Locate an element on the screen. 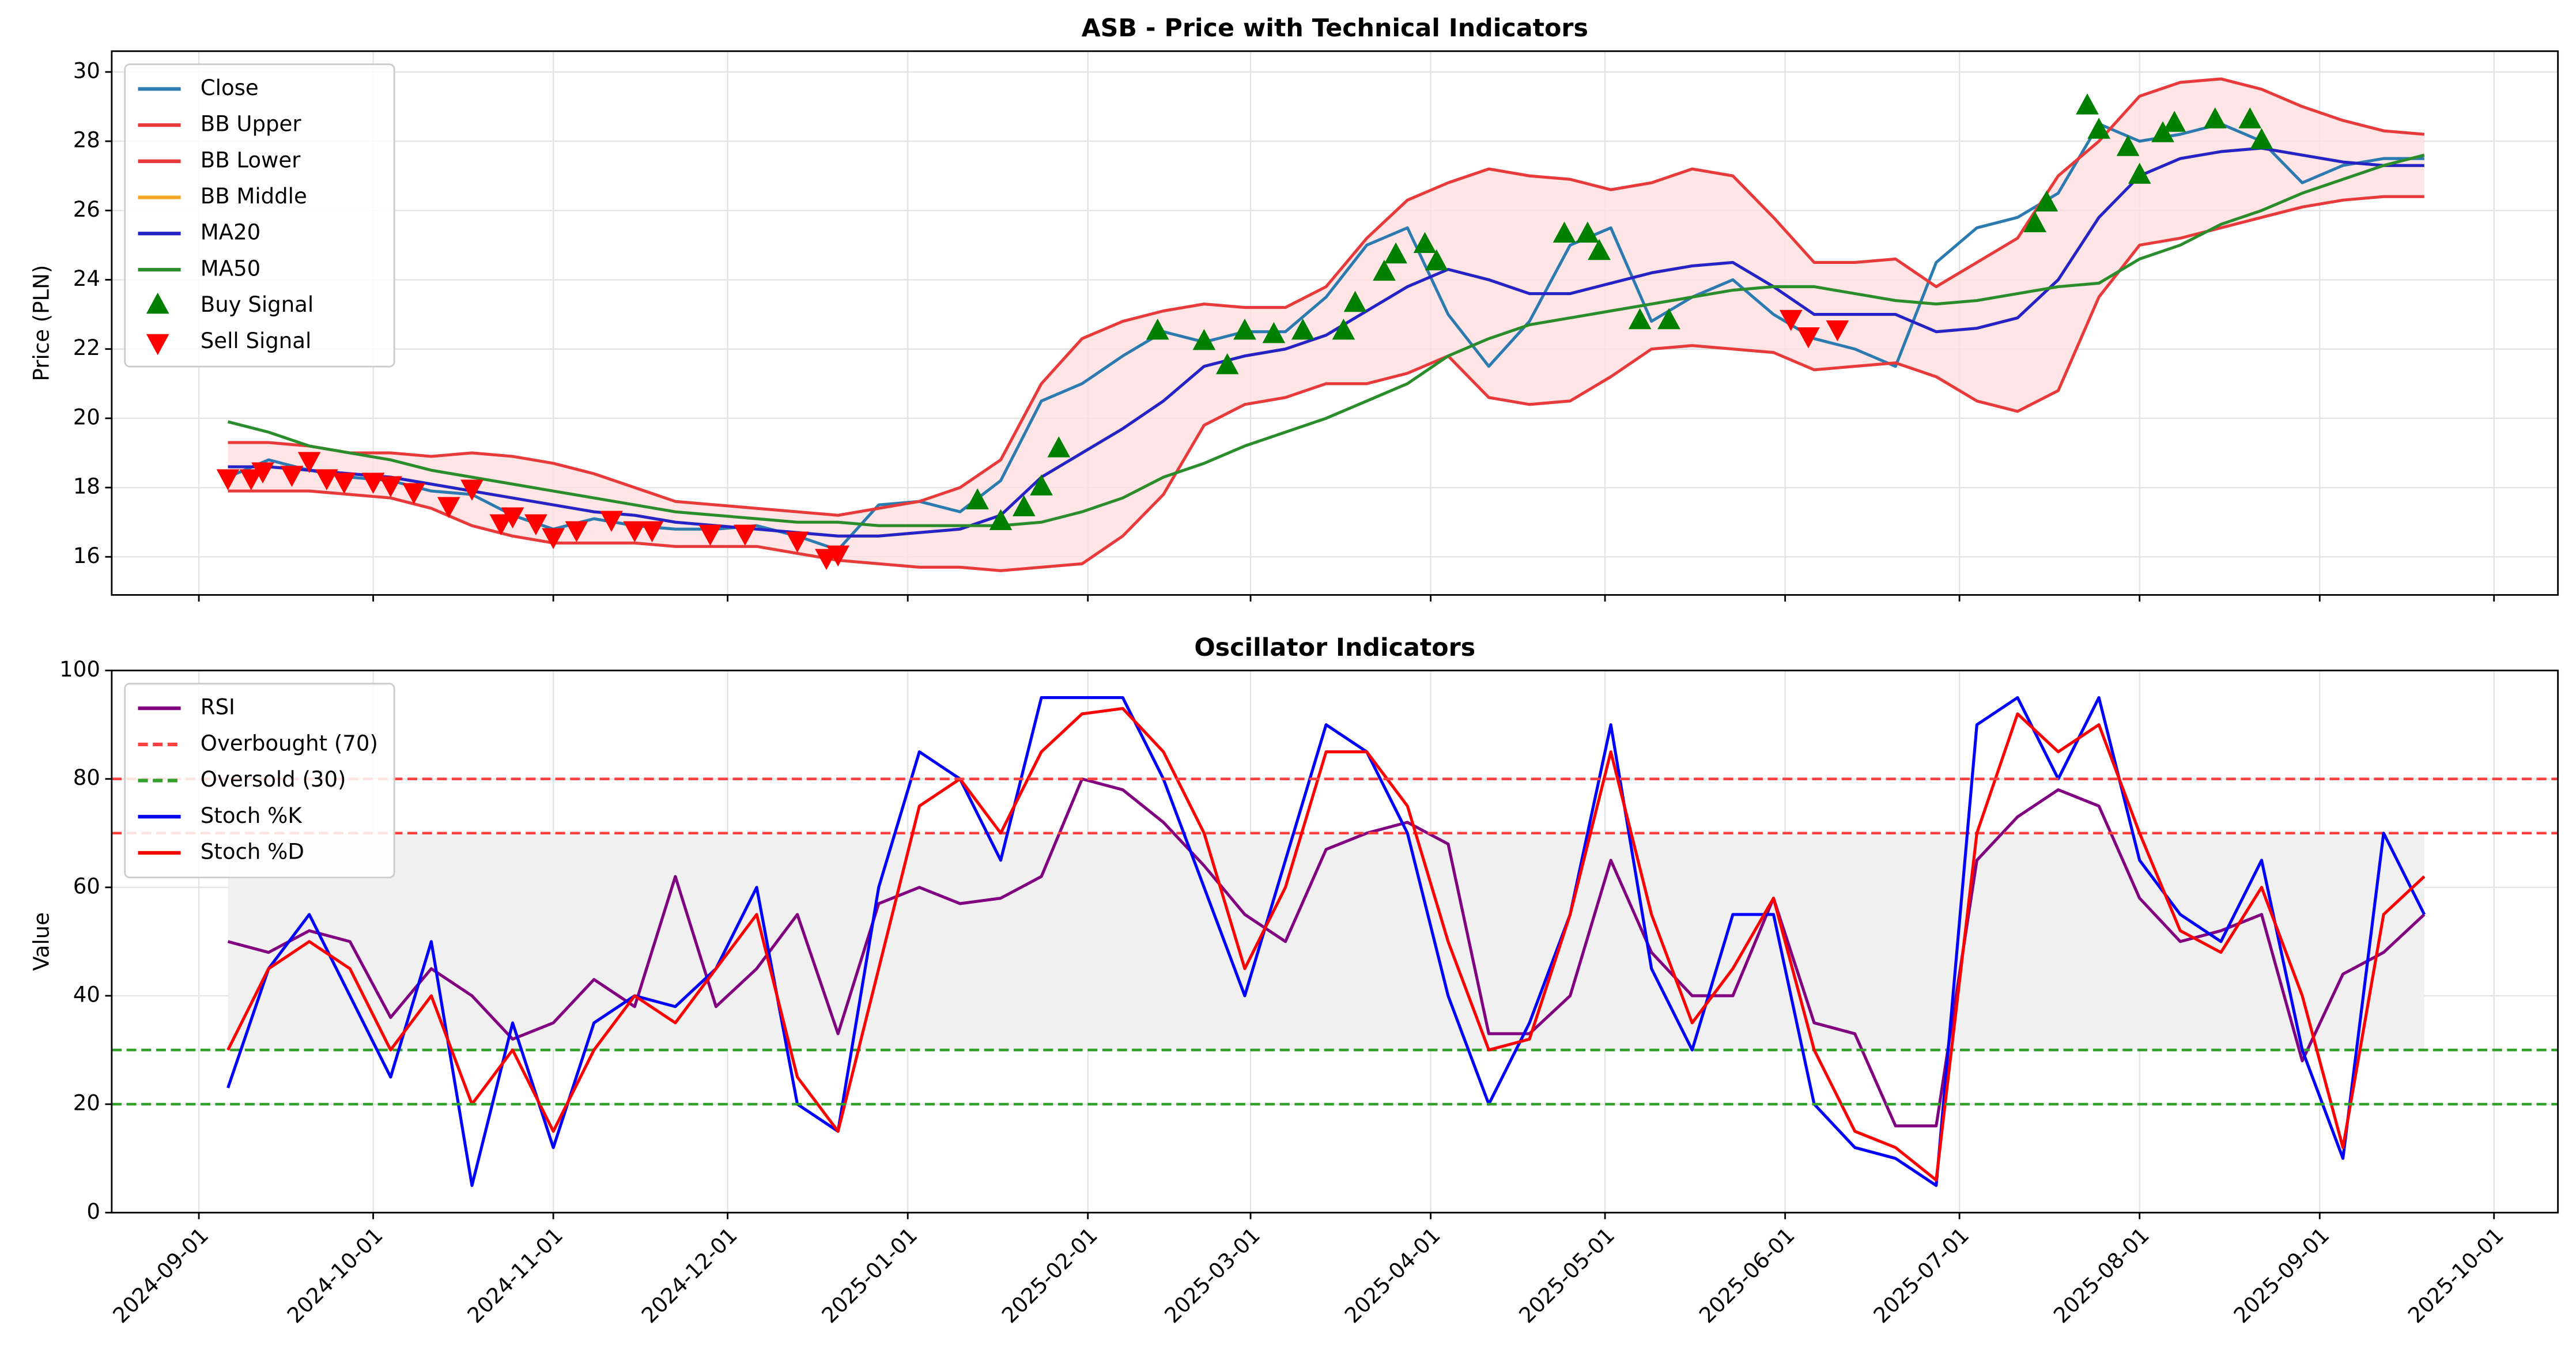  x-tick-label: 2024-11-01 is located at coordinates (515, 1275).